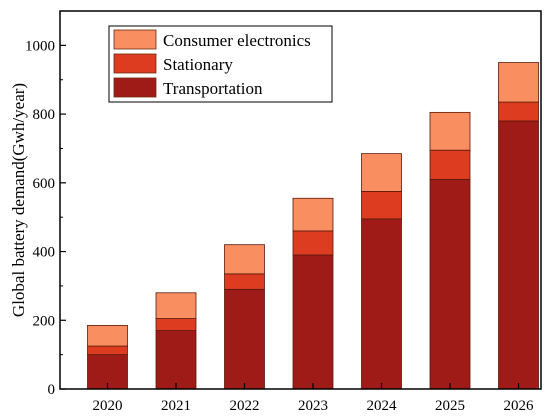 The height and width of the screenshot is (418, 550). Describe the element at coordinates (107, 350) in the screenshot. I see `bar-stationary-2020` at that location.